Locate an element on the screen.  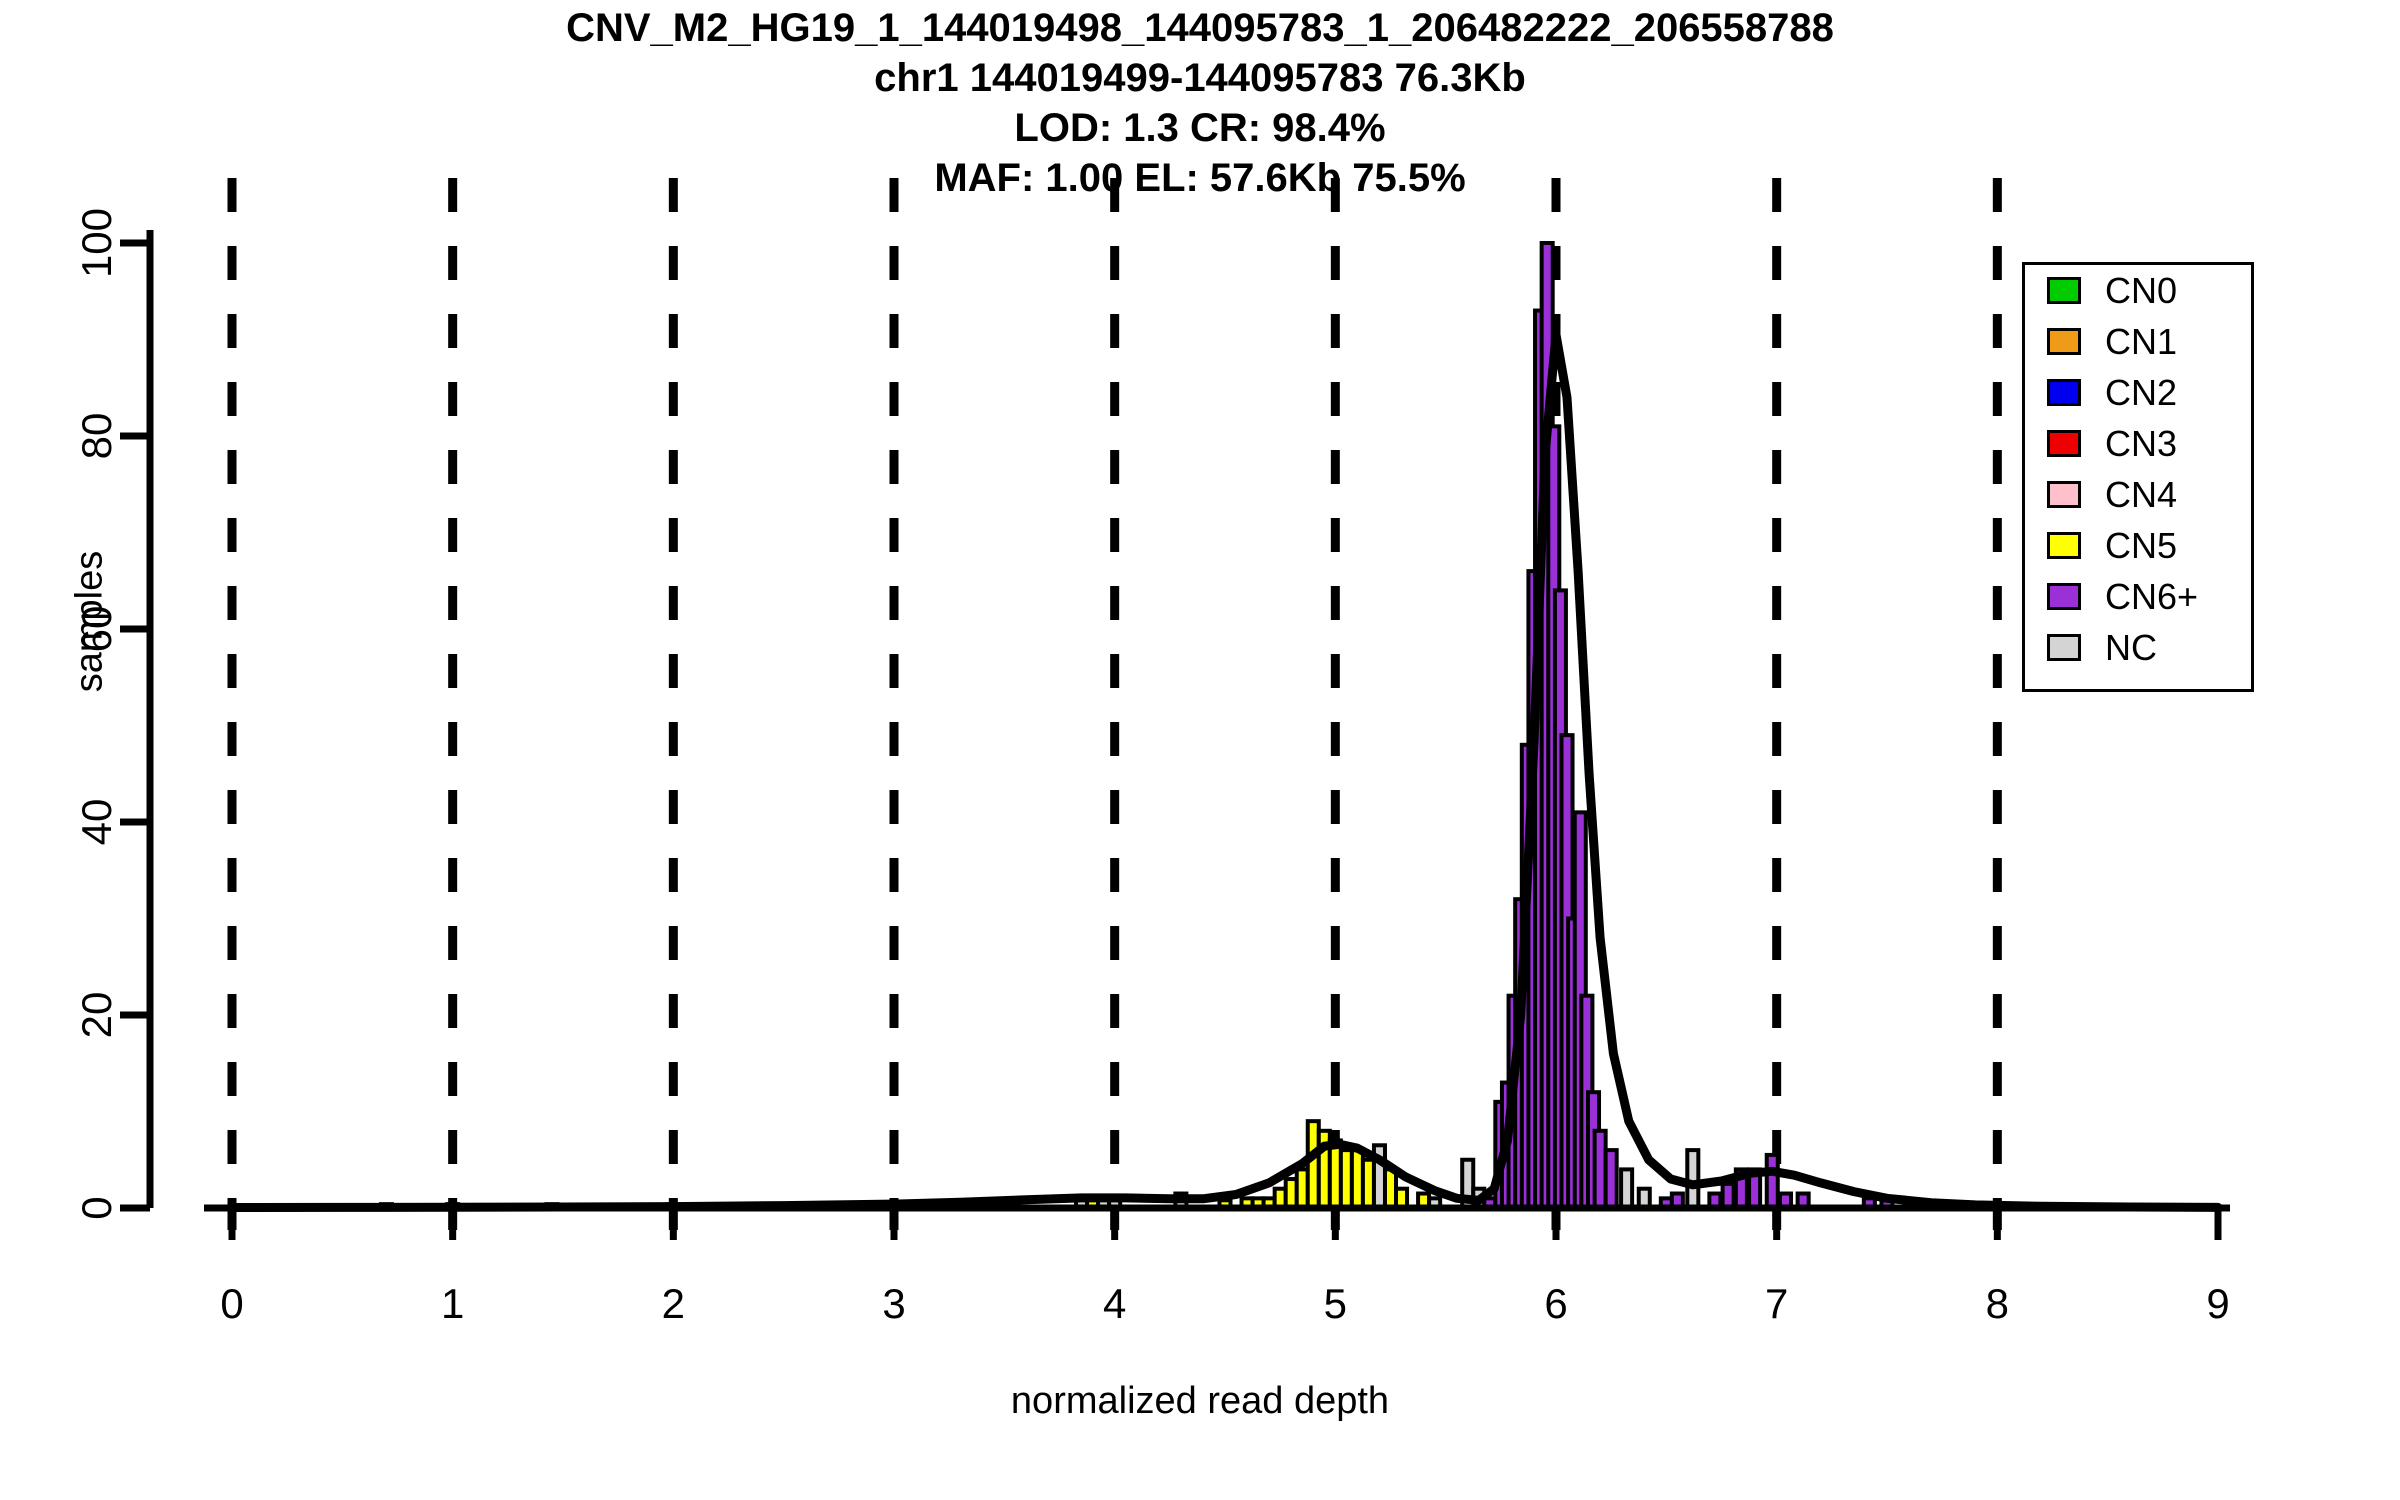
legend-item-nc: NC is located at coordinates (2138, 647).